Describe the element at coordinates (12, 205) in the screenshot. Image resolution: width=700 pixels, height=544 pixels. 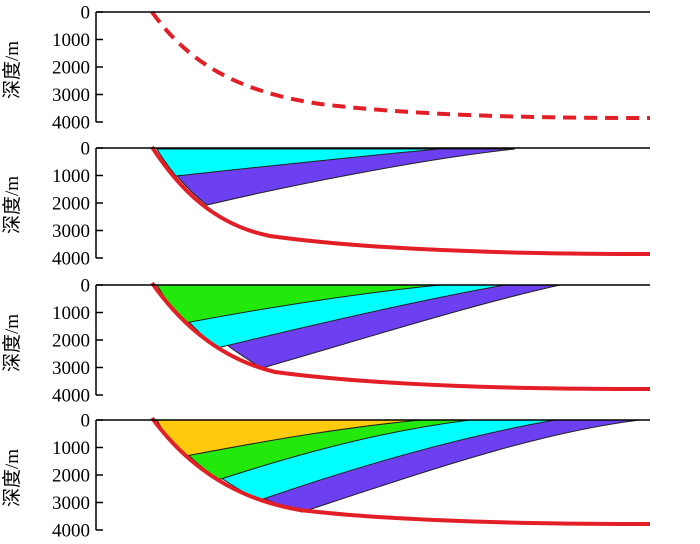
I see `panel-2-y-axis-title: 深度/m` at that location.